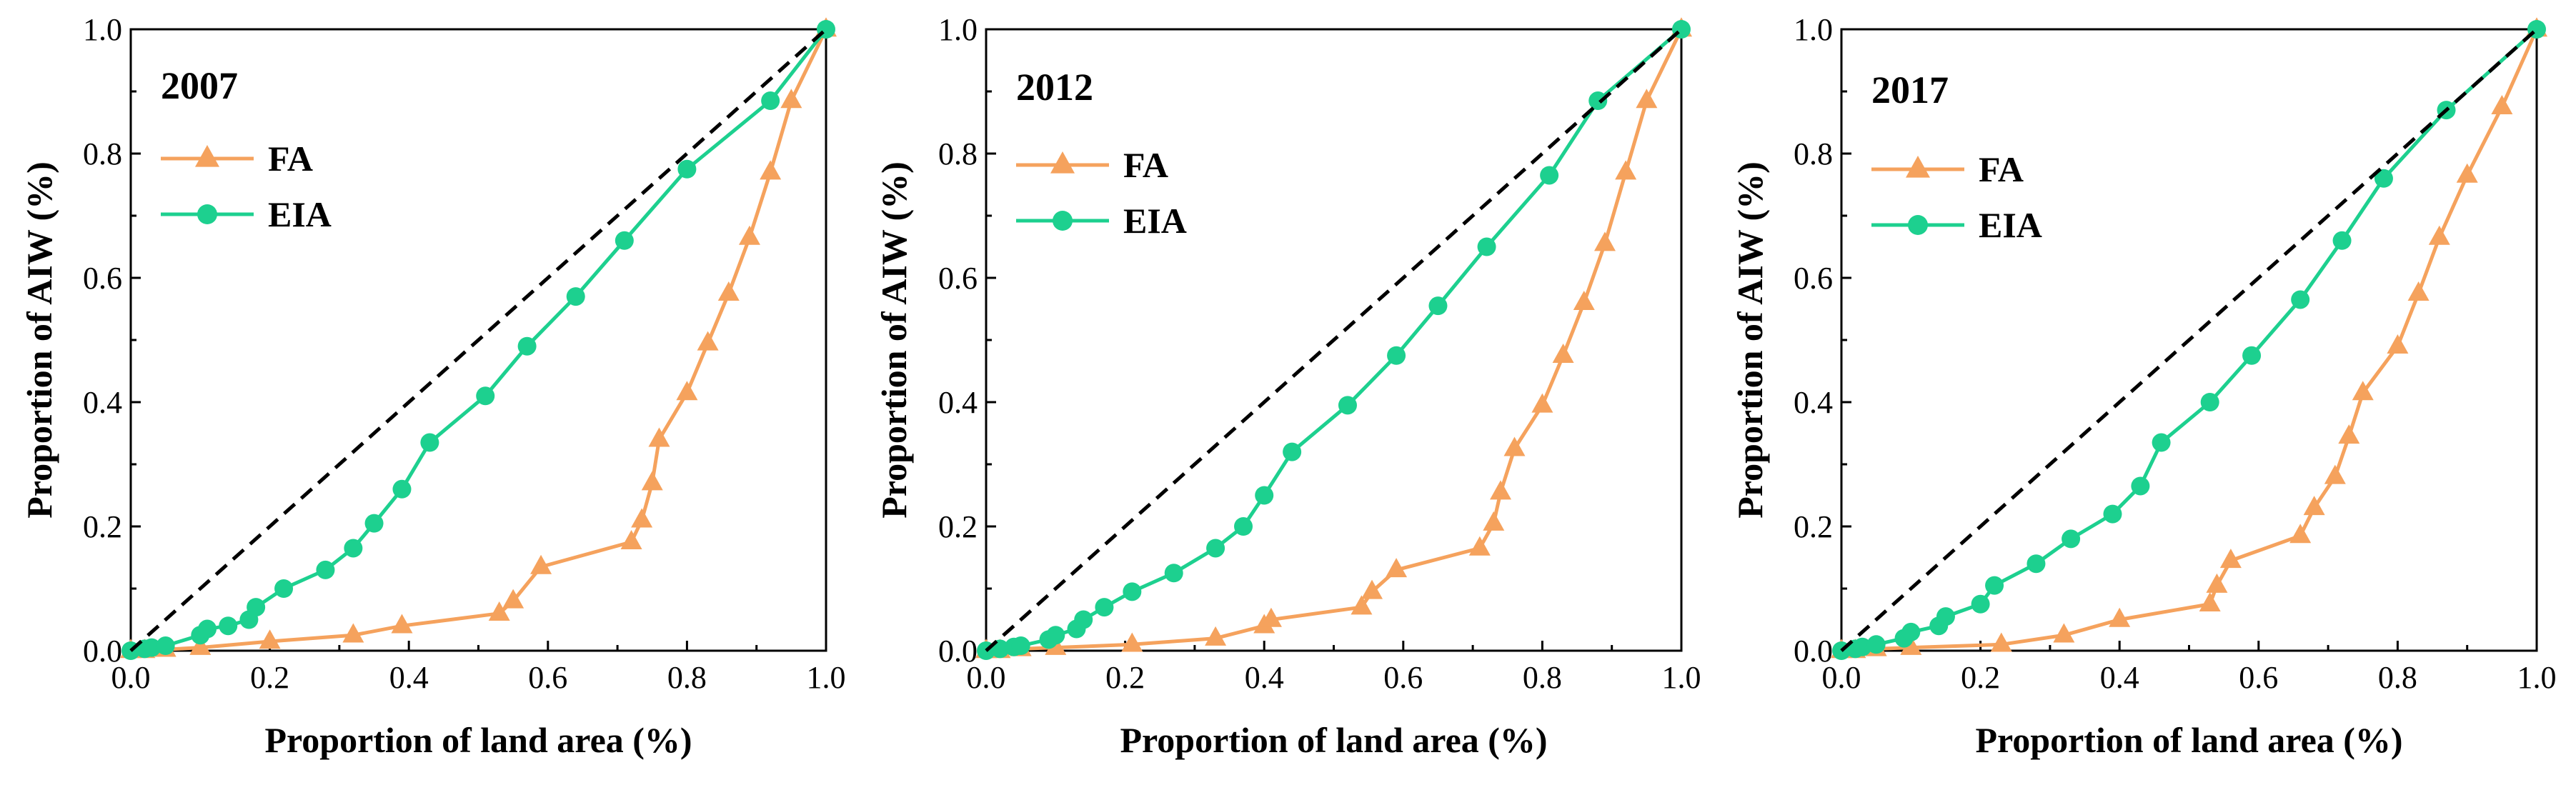 The image size is (2576, 785). I want to click on legend-eia-label: EIA, so click(1155, 221).